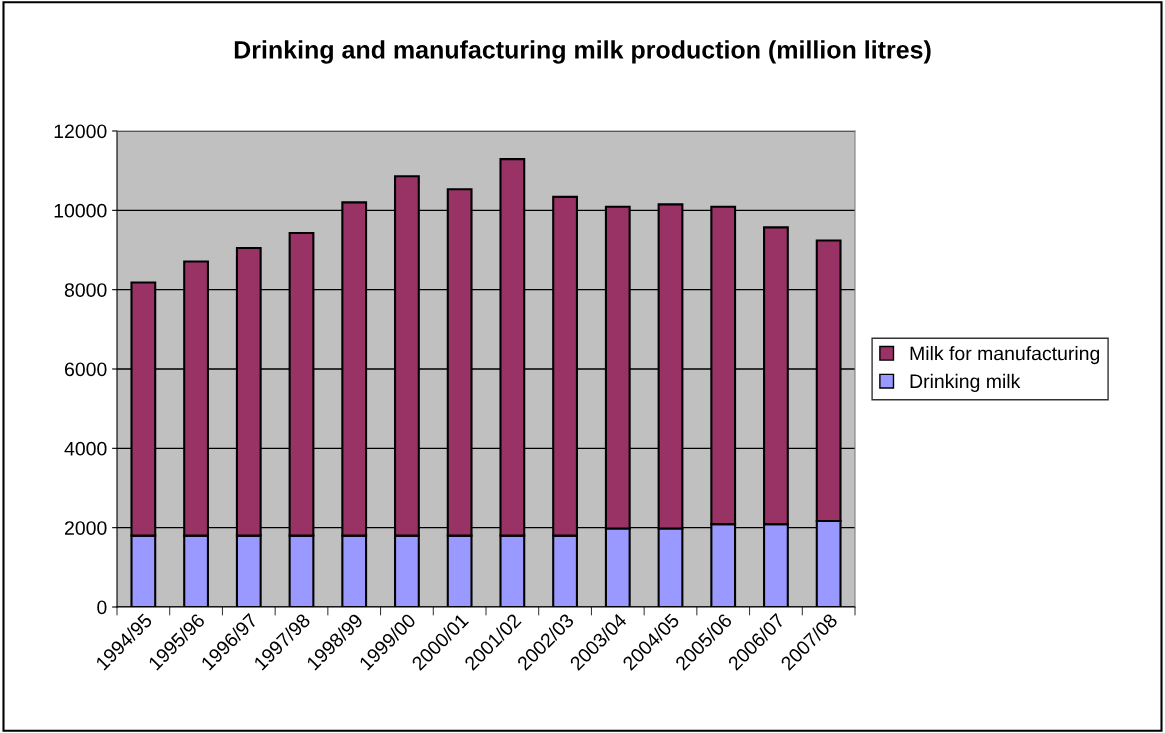  I want to click on y-tick-label: 6000, so click(86, 369).